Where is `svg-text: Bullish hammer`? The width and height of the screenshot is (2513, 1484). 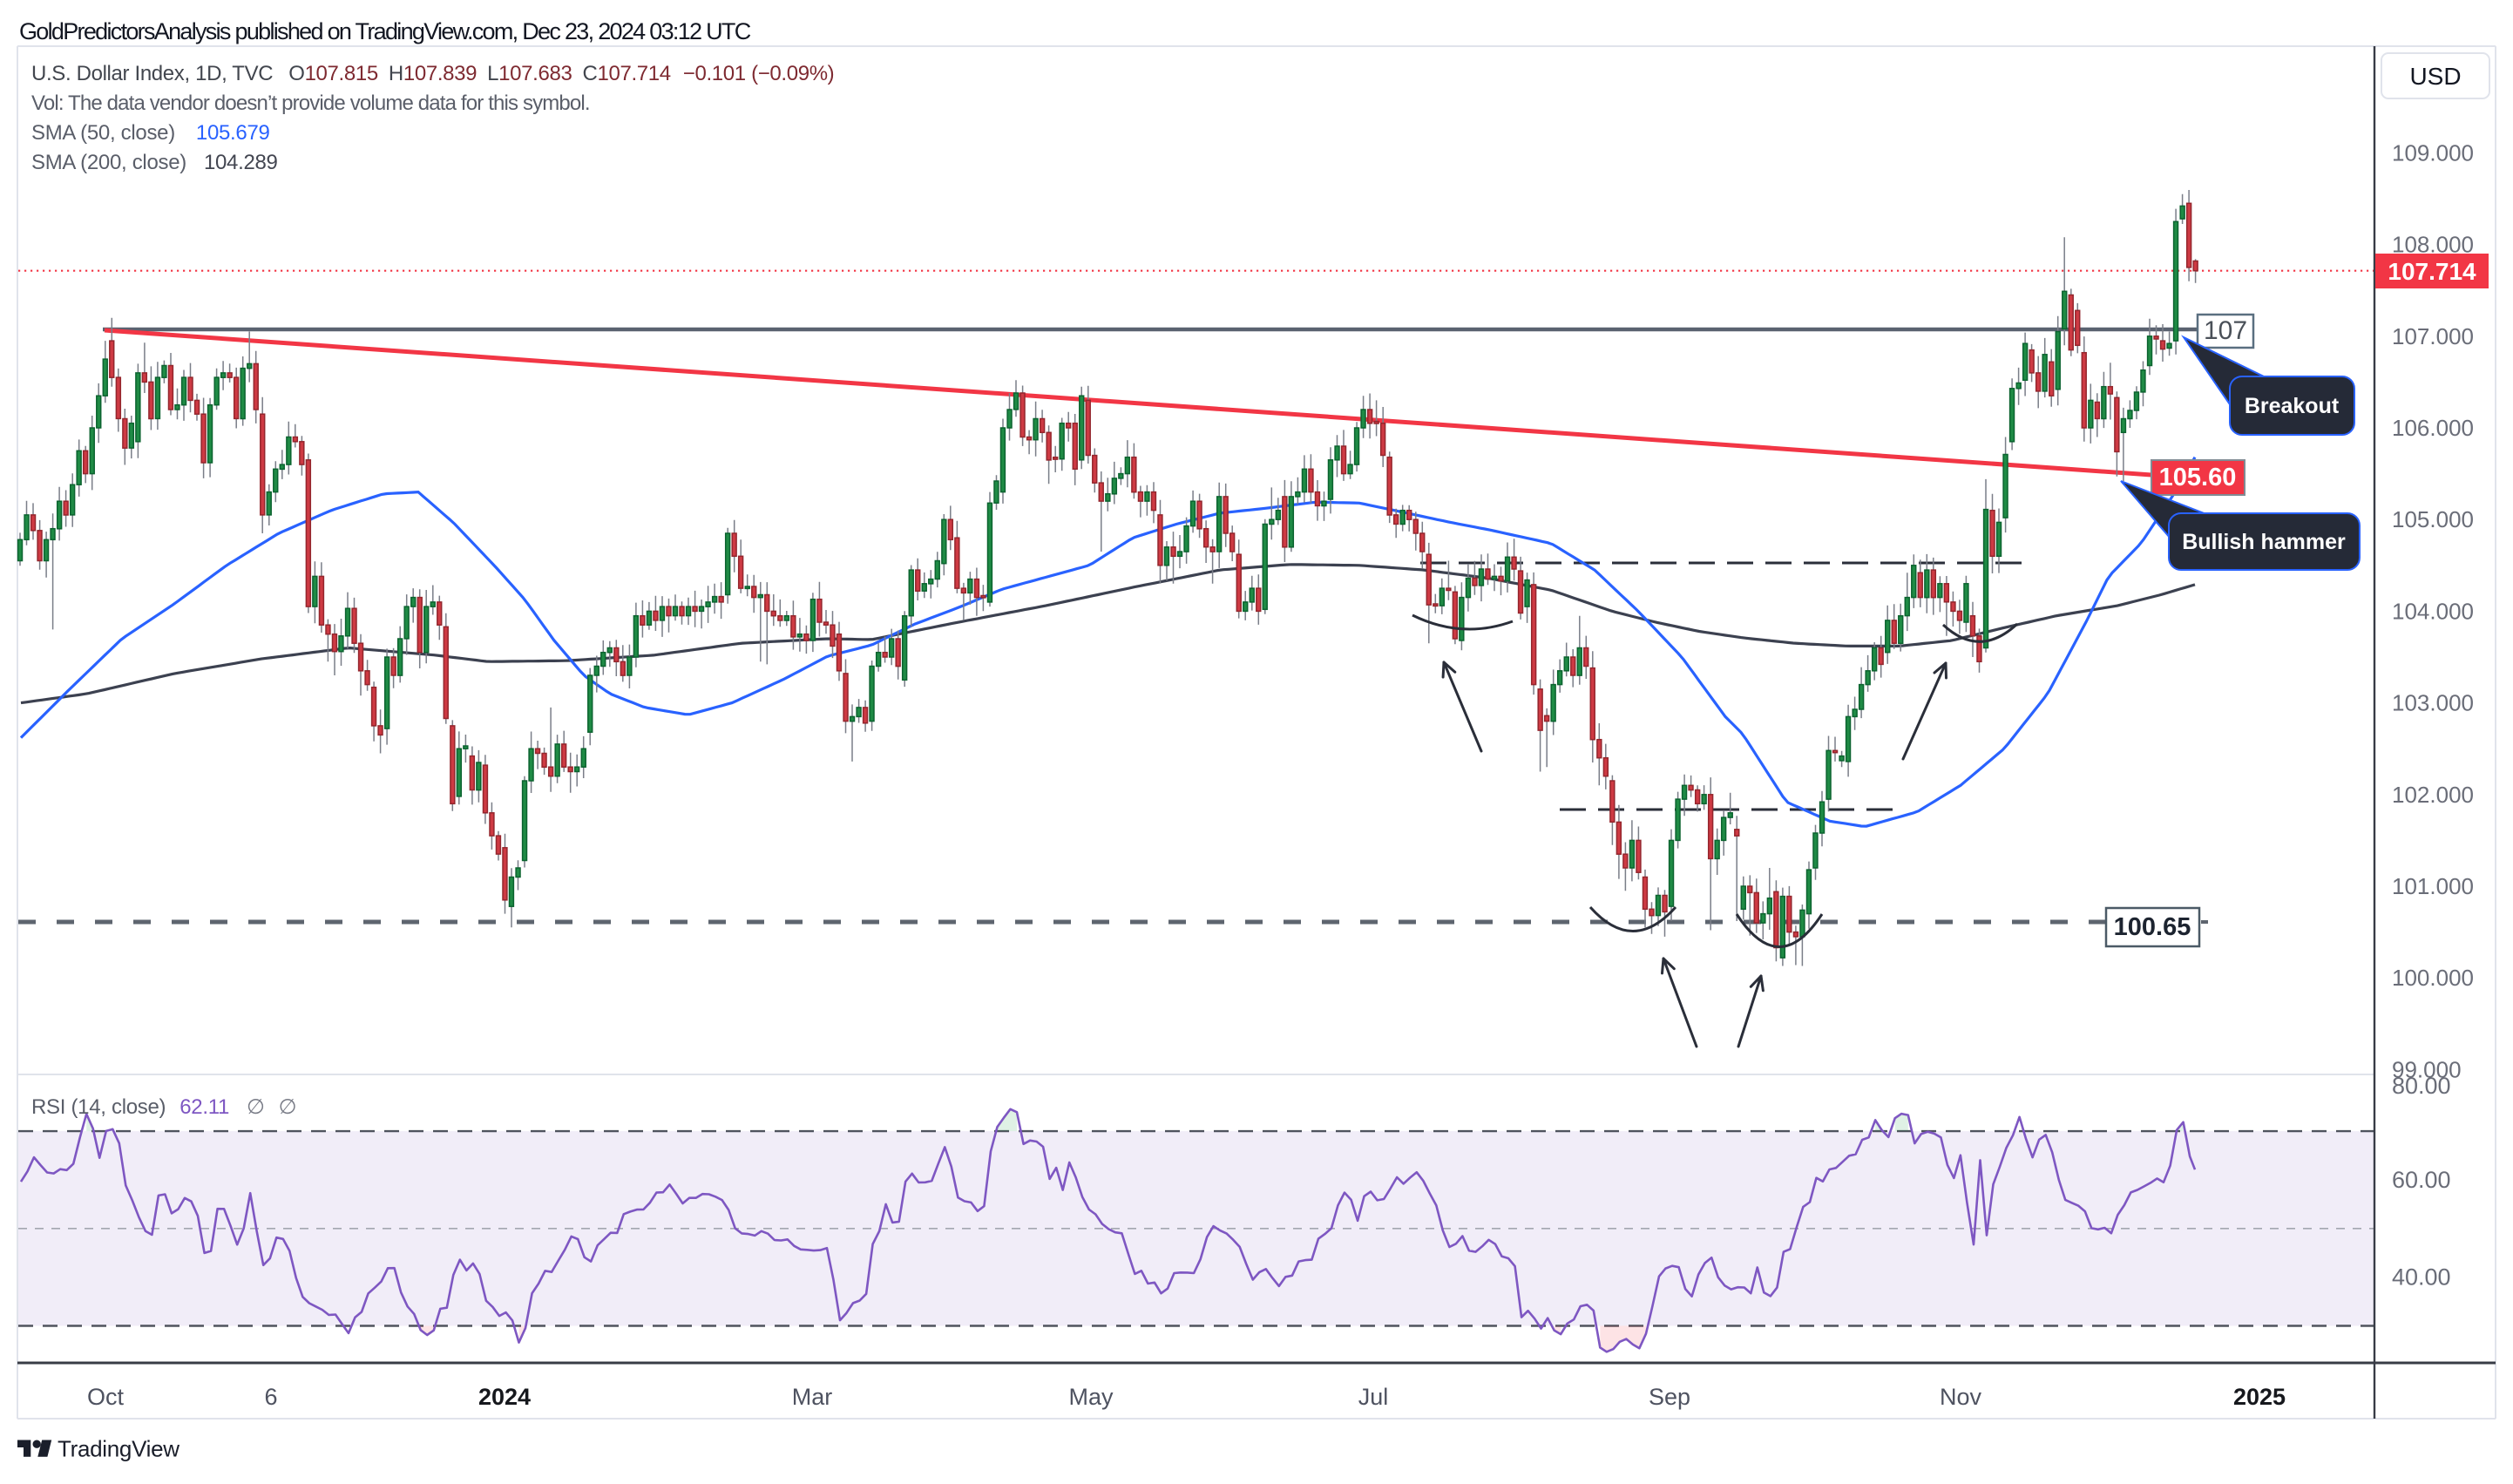
svg-text: Bullish hammer is located at coordinates (2264, 542).